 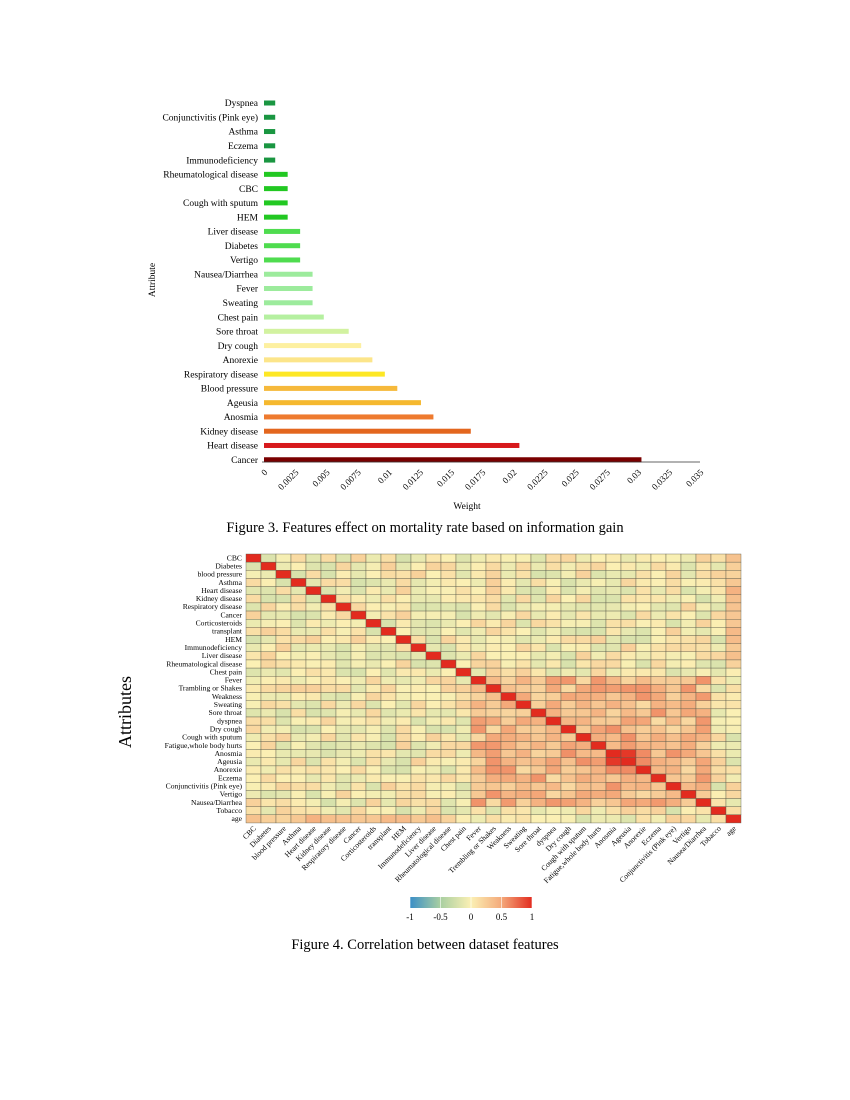 I want to click on bar, so click(x=294, y=317).